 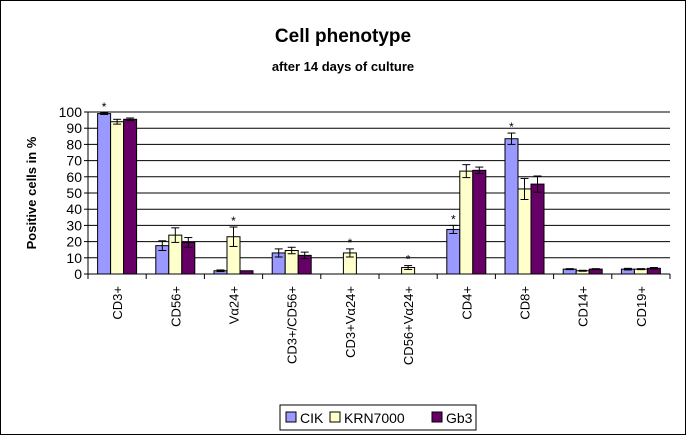 What do you see at coordinates (343, 66) in the screenshot?
I see `chart-subtitle: after 14 days of culture` at bounding box center [343, 66].